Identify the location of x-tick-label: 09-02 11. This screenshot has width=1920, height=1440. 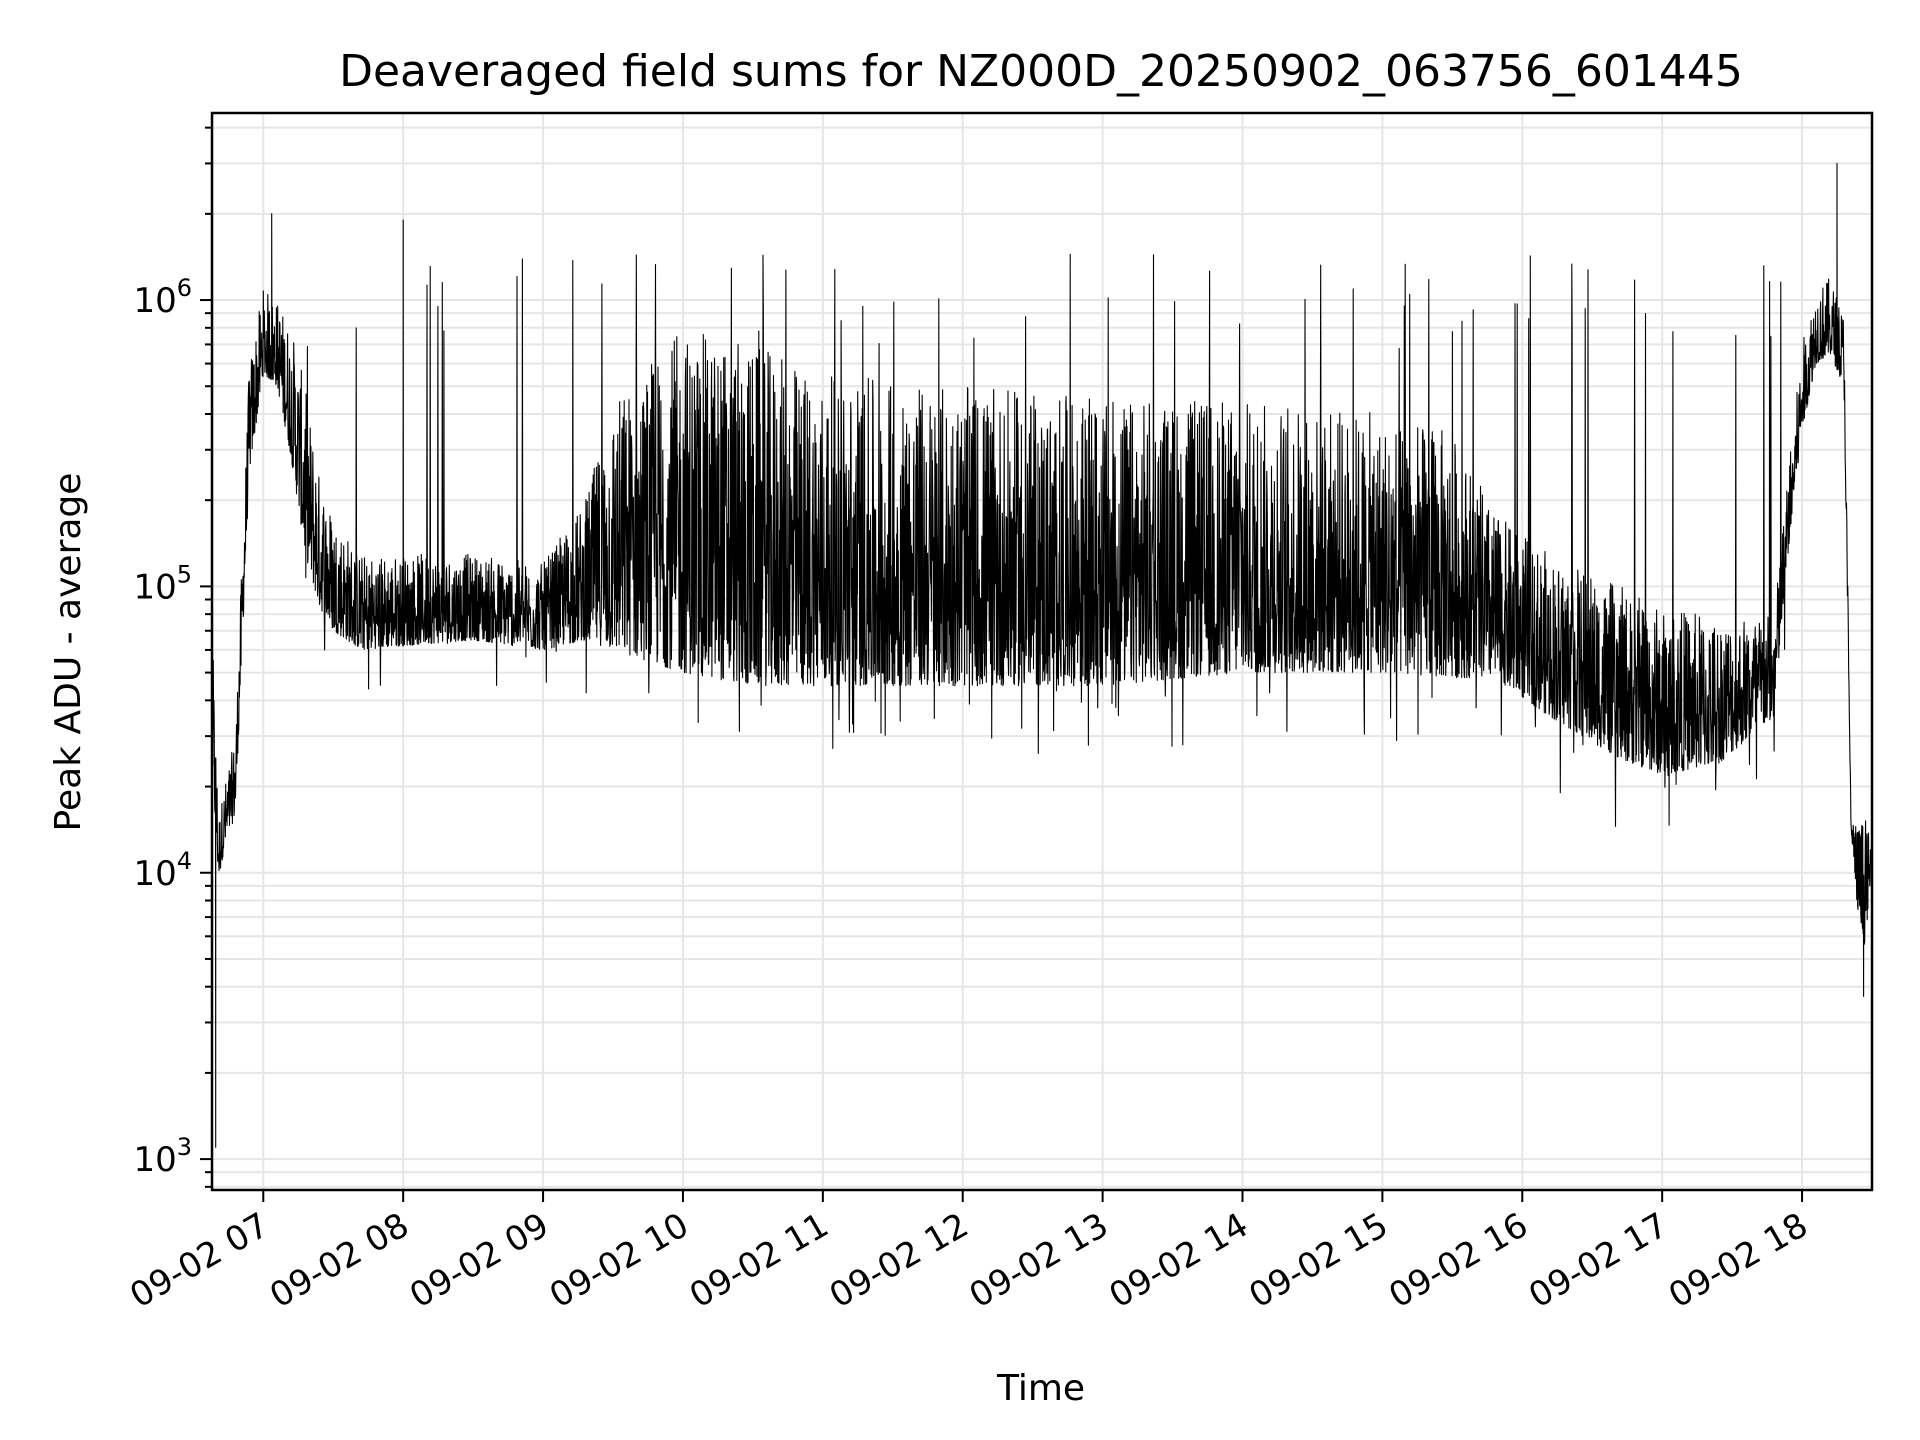
(759, 1260).